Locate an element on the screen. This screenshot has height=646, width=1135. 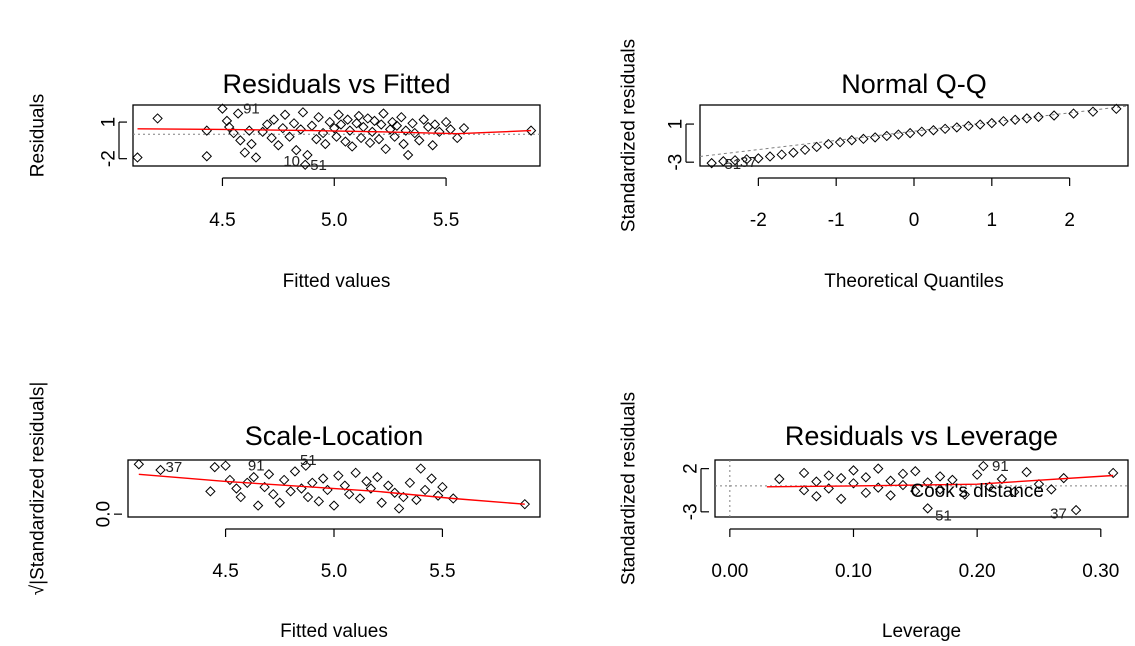
panel-title: Residuals vs Fitted is located at coordinates (336, 84).